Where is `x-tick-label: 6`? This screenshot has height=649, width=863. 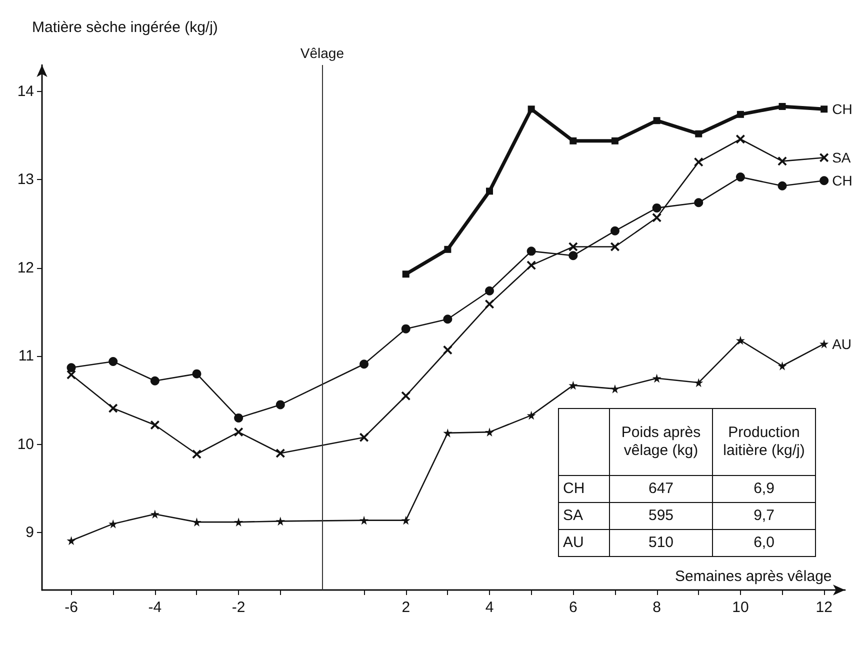
x-tick-label: 6 is located at coordinates (573, 607).